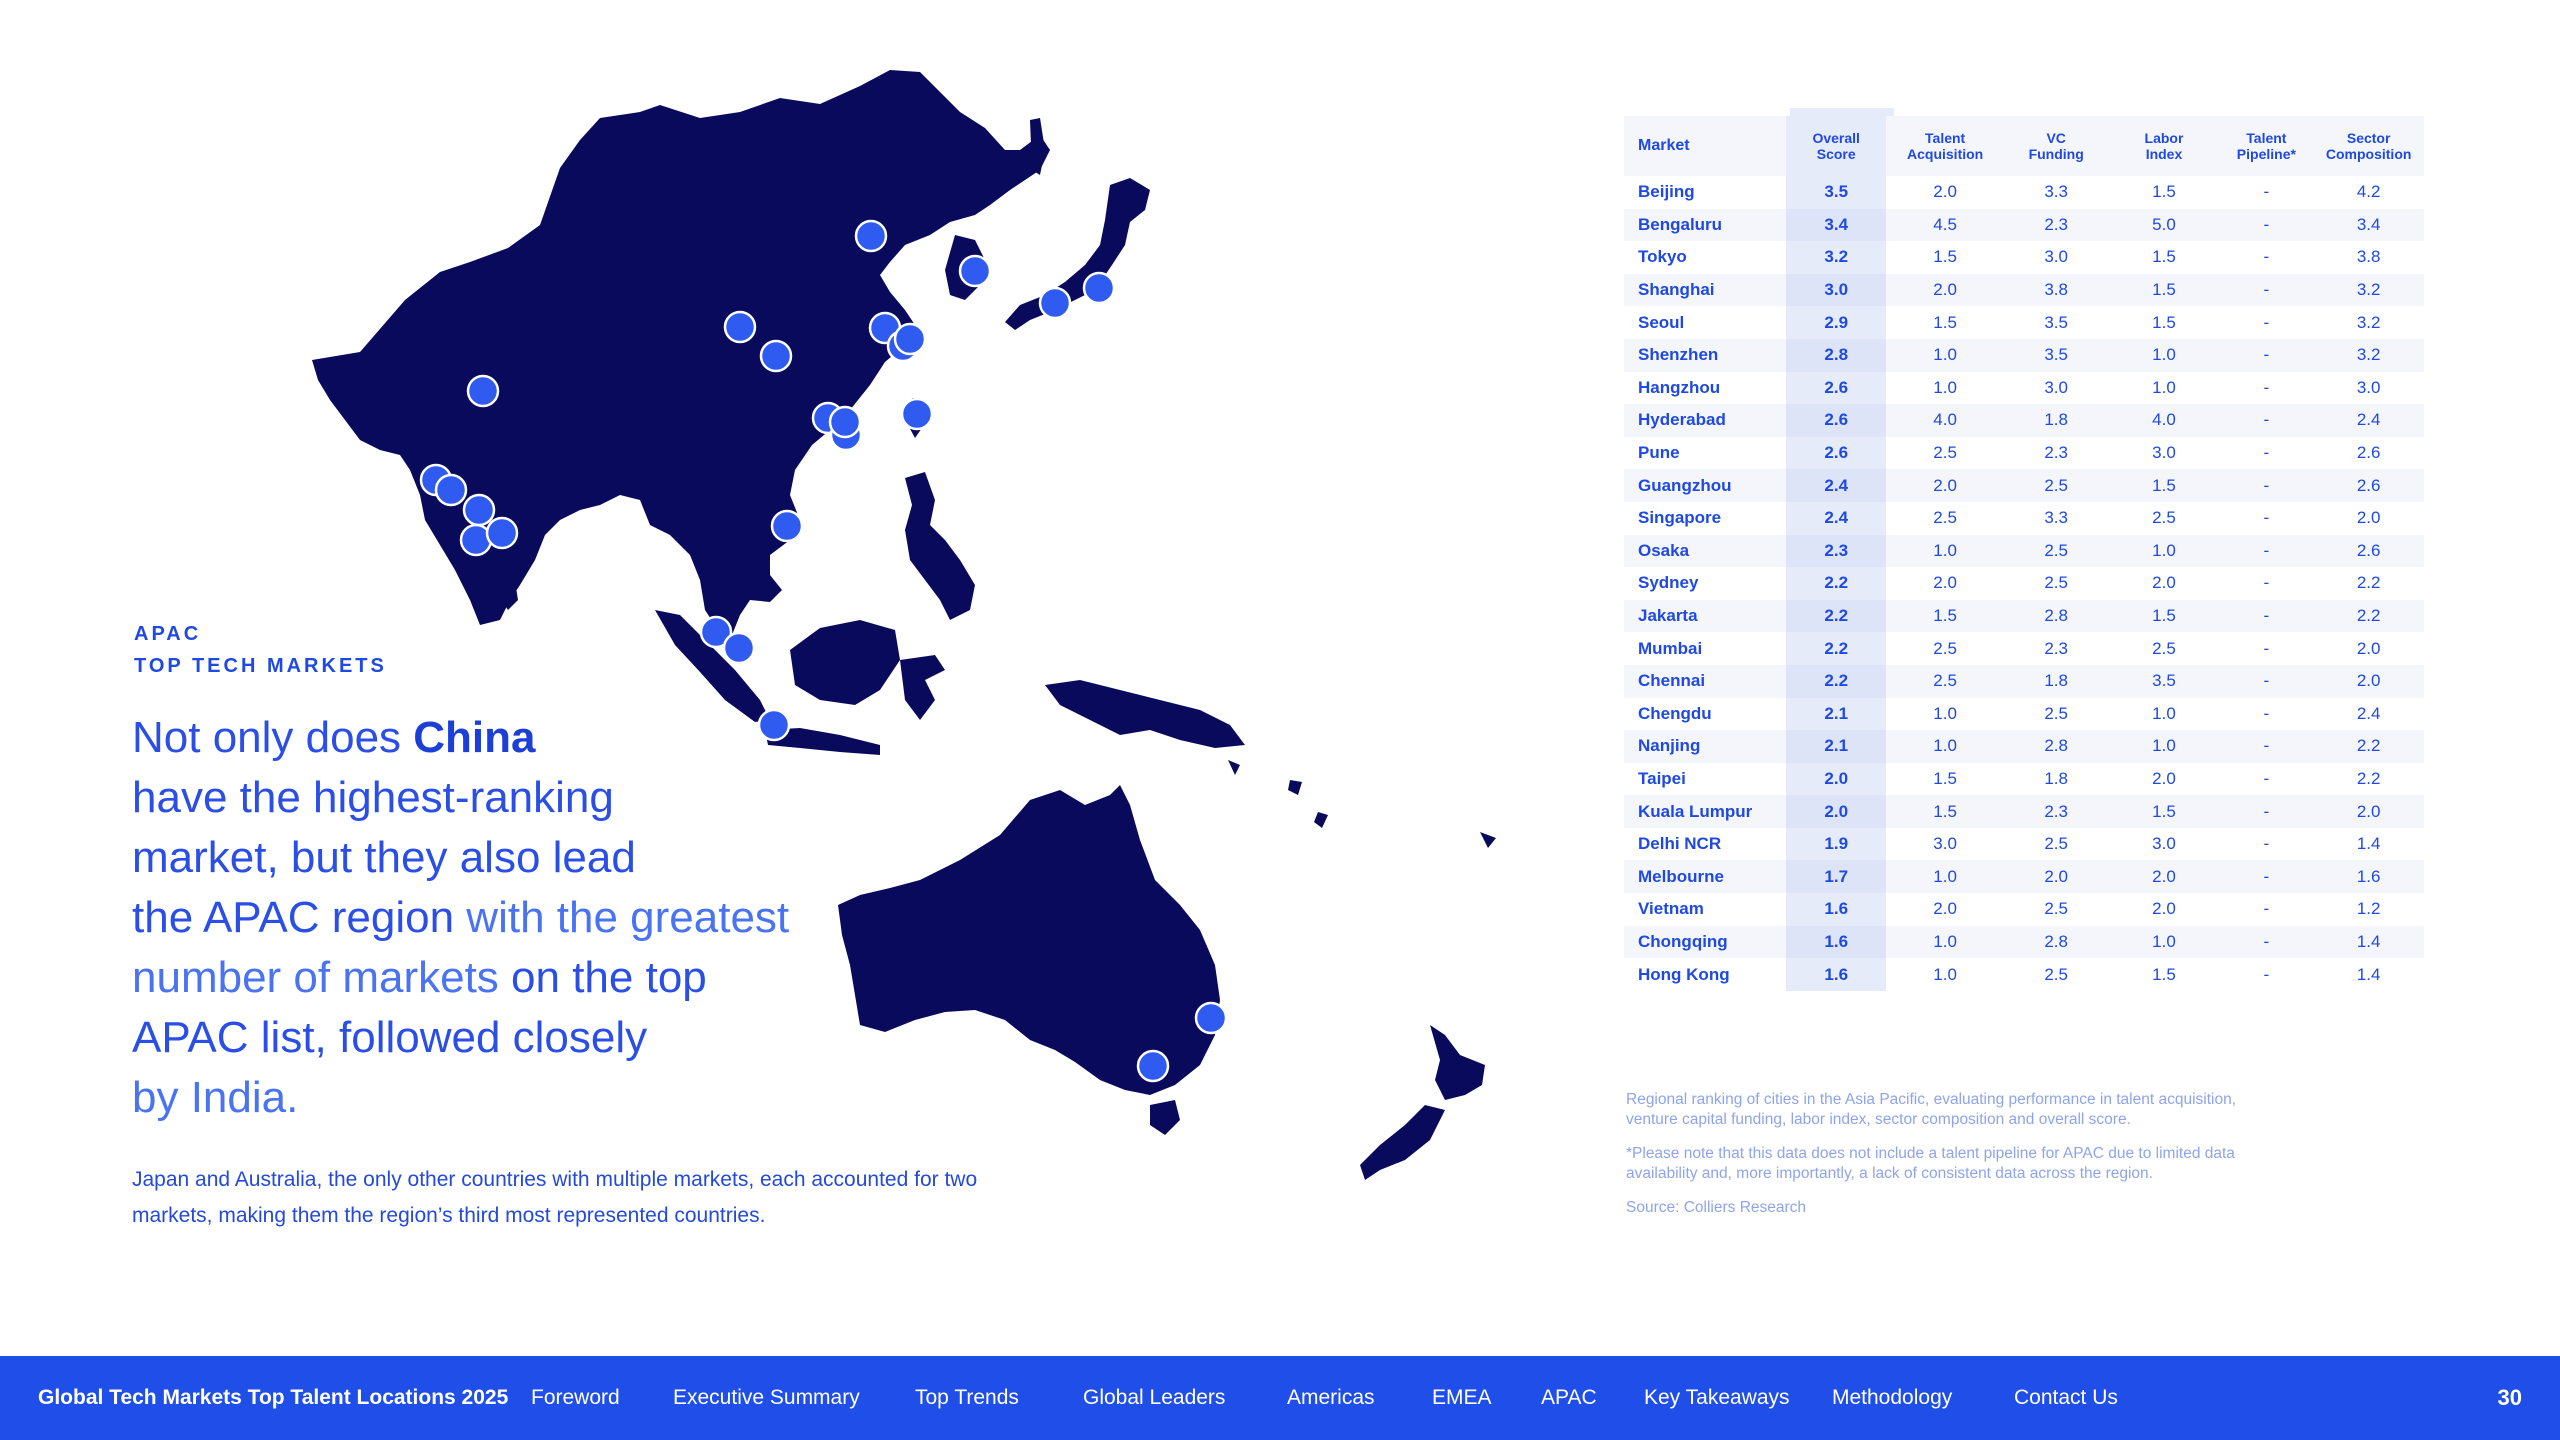 The image size is (2560, 1440). What do you see at coordinates (740, 327) in the screenshot?
I see `marker-chengdu` at bounding box center [740, 327].